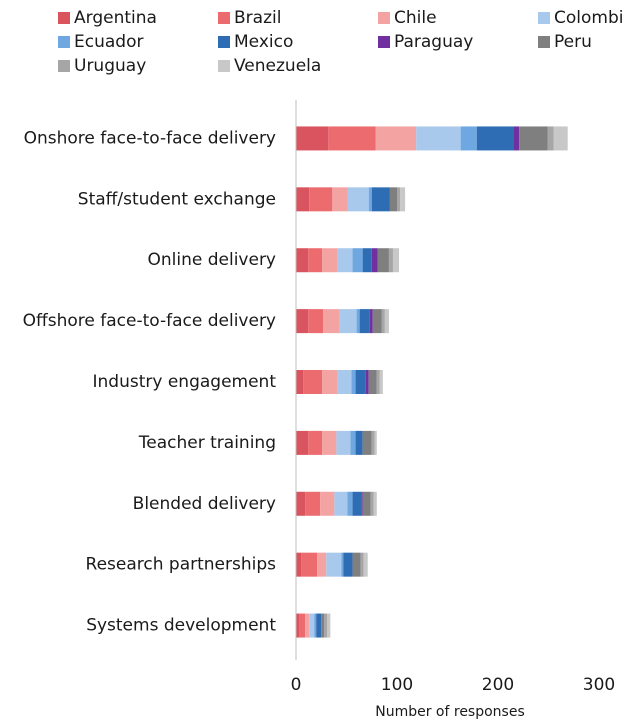 Image resolution: width=624 pixels, height=722 pixels. What do you see at coordinates (277, 66) in the screenshot?
I see `legend-label: Venezuela` at bounding box center [277, 66].